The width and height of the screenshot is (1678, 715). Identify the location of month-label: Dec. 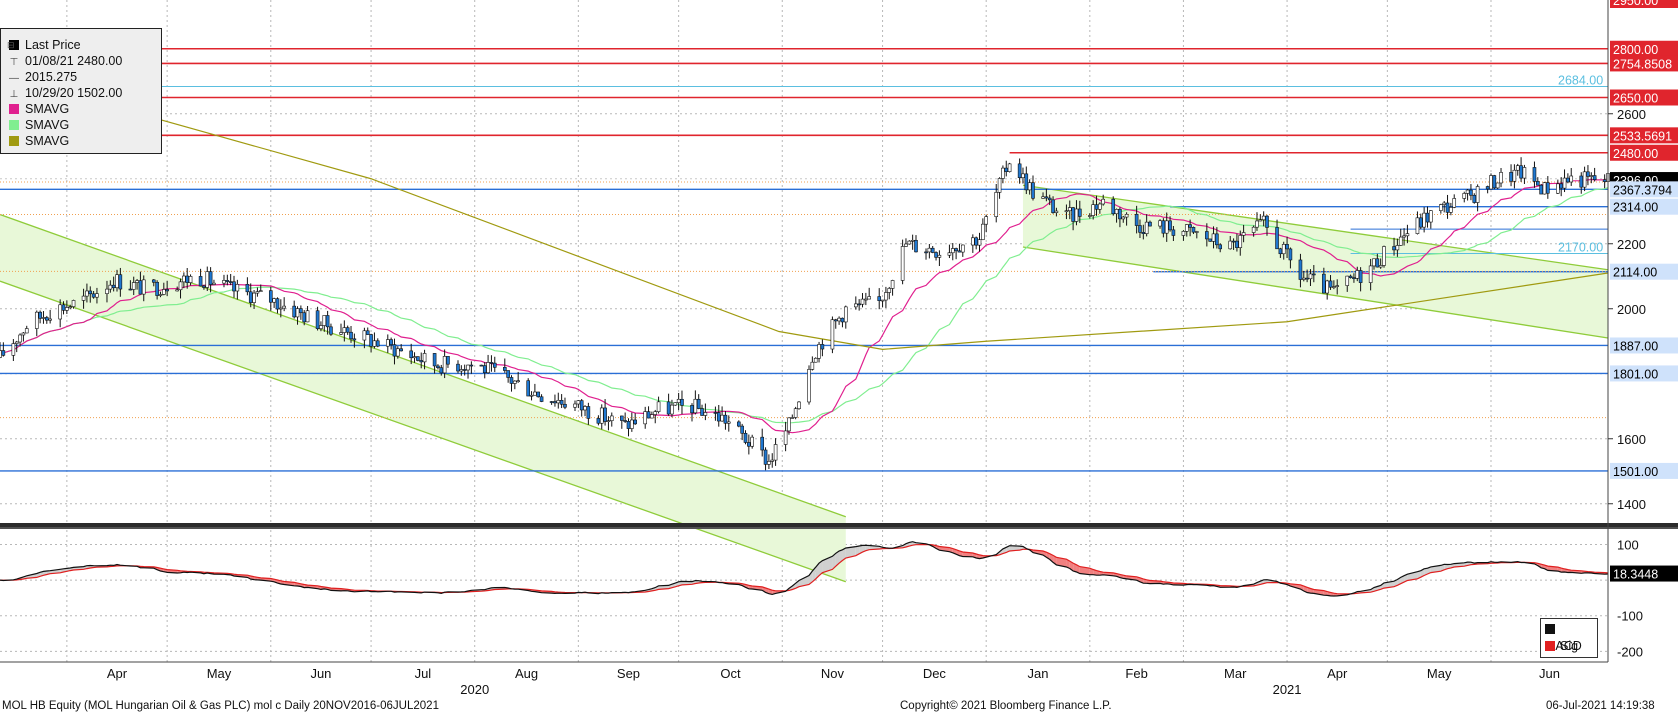
(935, 673).